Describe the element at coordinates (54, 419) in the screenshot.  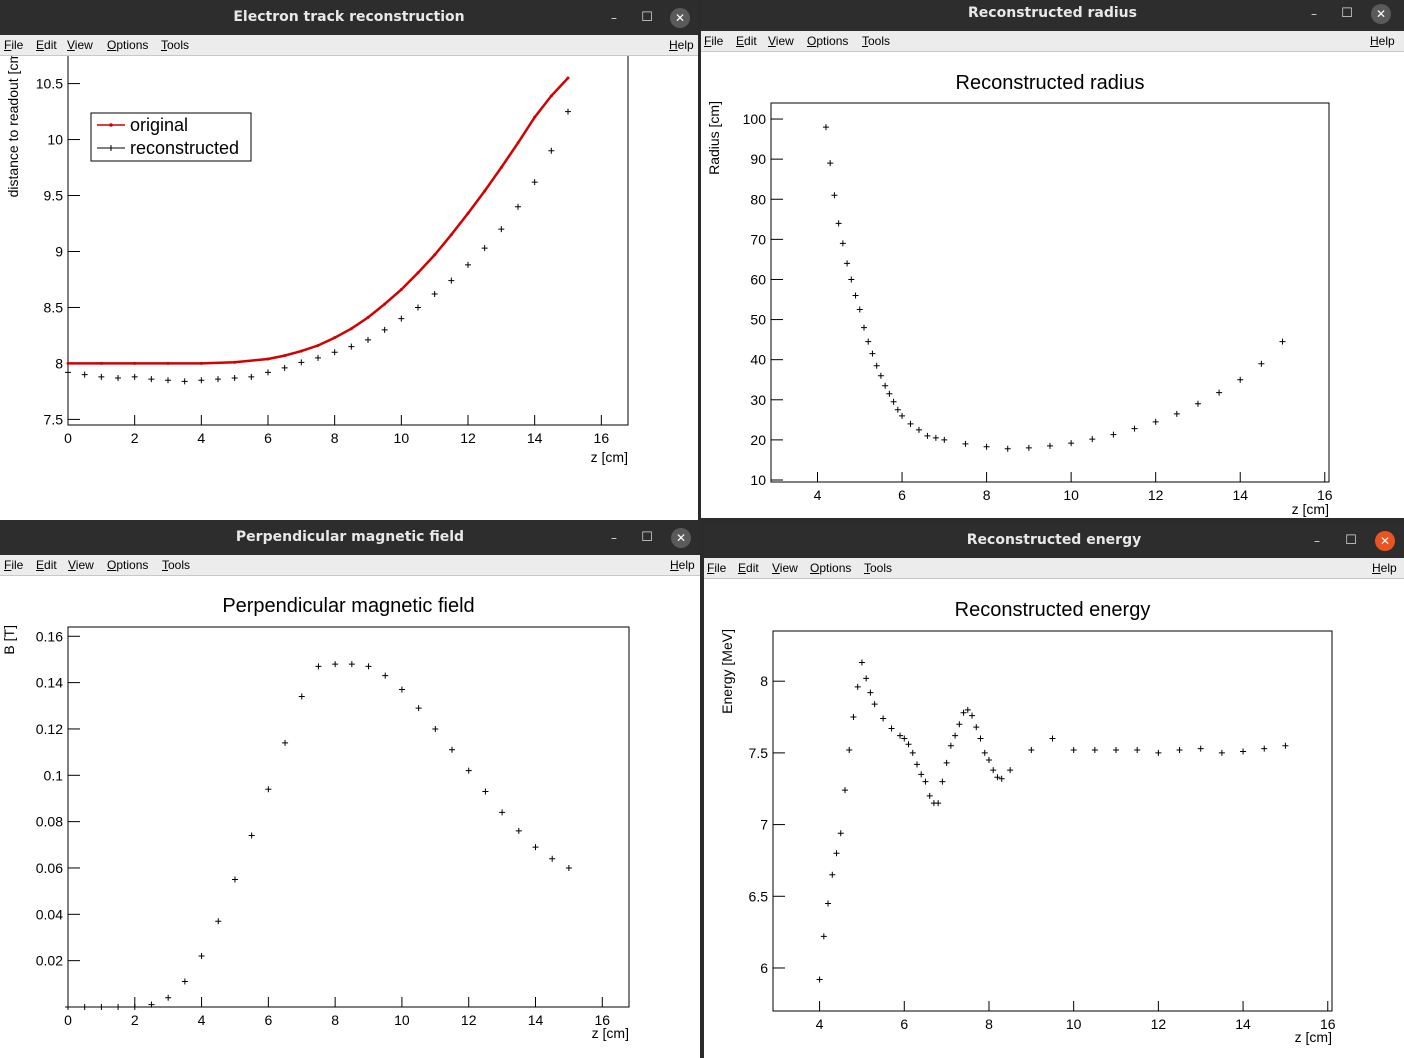
I see `y-tick-label: 7.5` at that location.